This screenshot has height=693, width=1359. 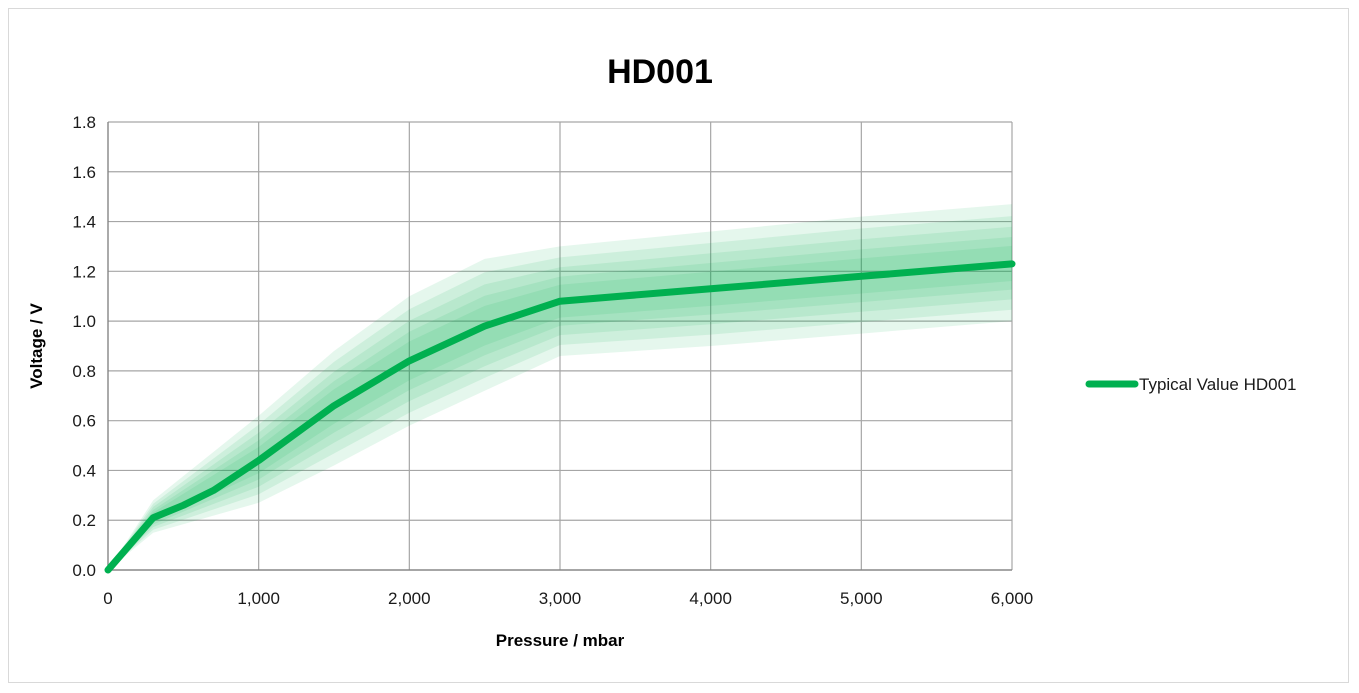 What do you see at coordinates (84, 371) in the screenshot?
I see `y-tick-label-4: 0.8` at bounding box center [84, 371].